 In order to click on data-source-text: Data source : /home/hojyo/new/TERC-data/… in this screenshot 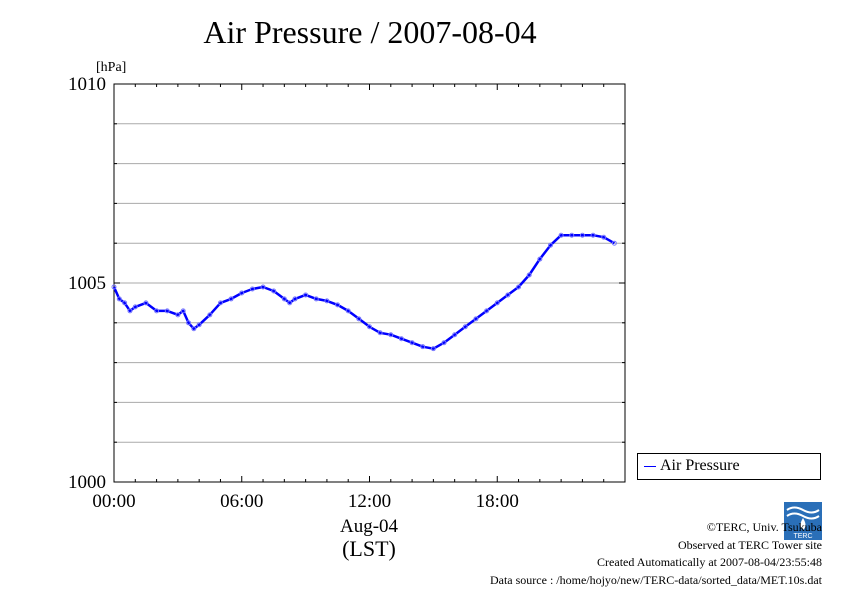, I will do `click(655, 579)`.